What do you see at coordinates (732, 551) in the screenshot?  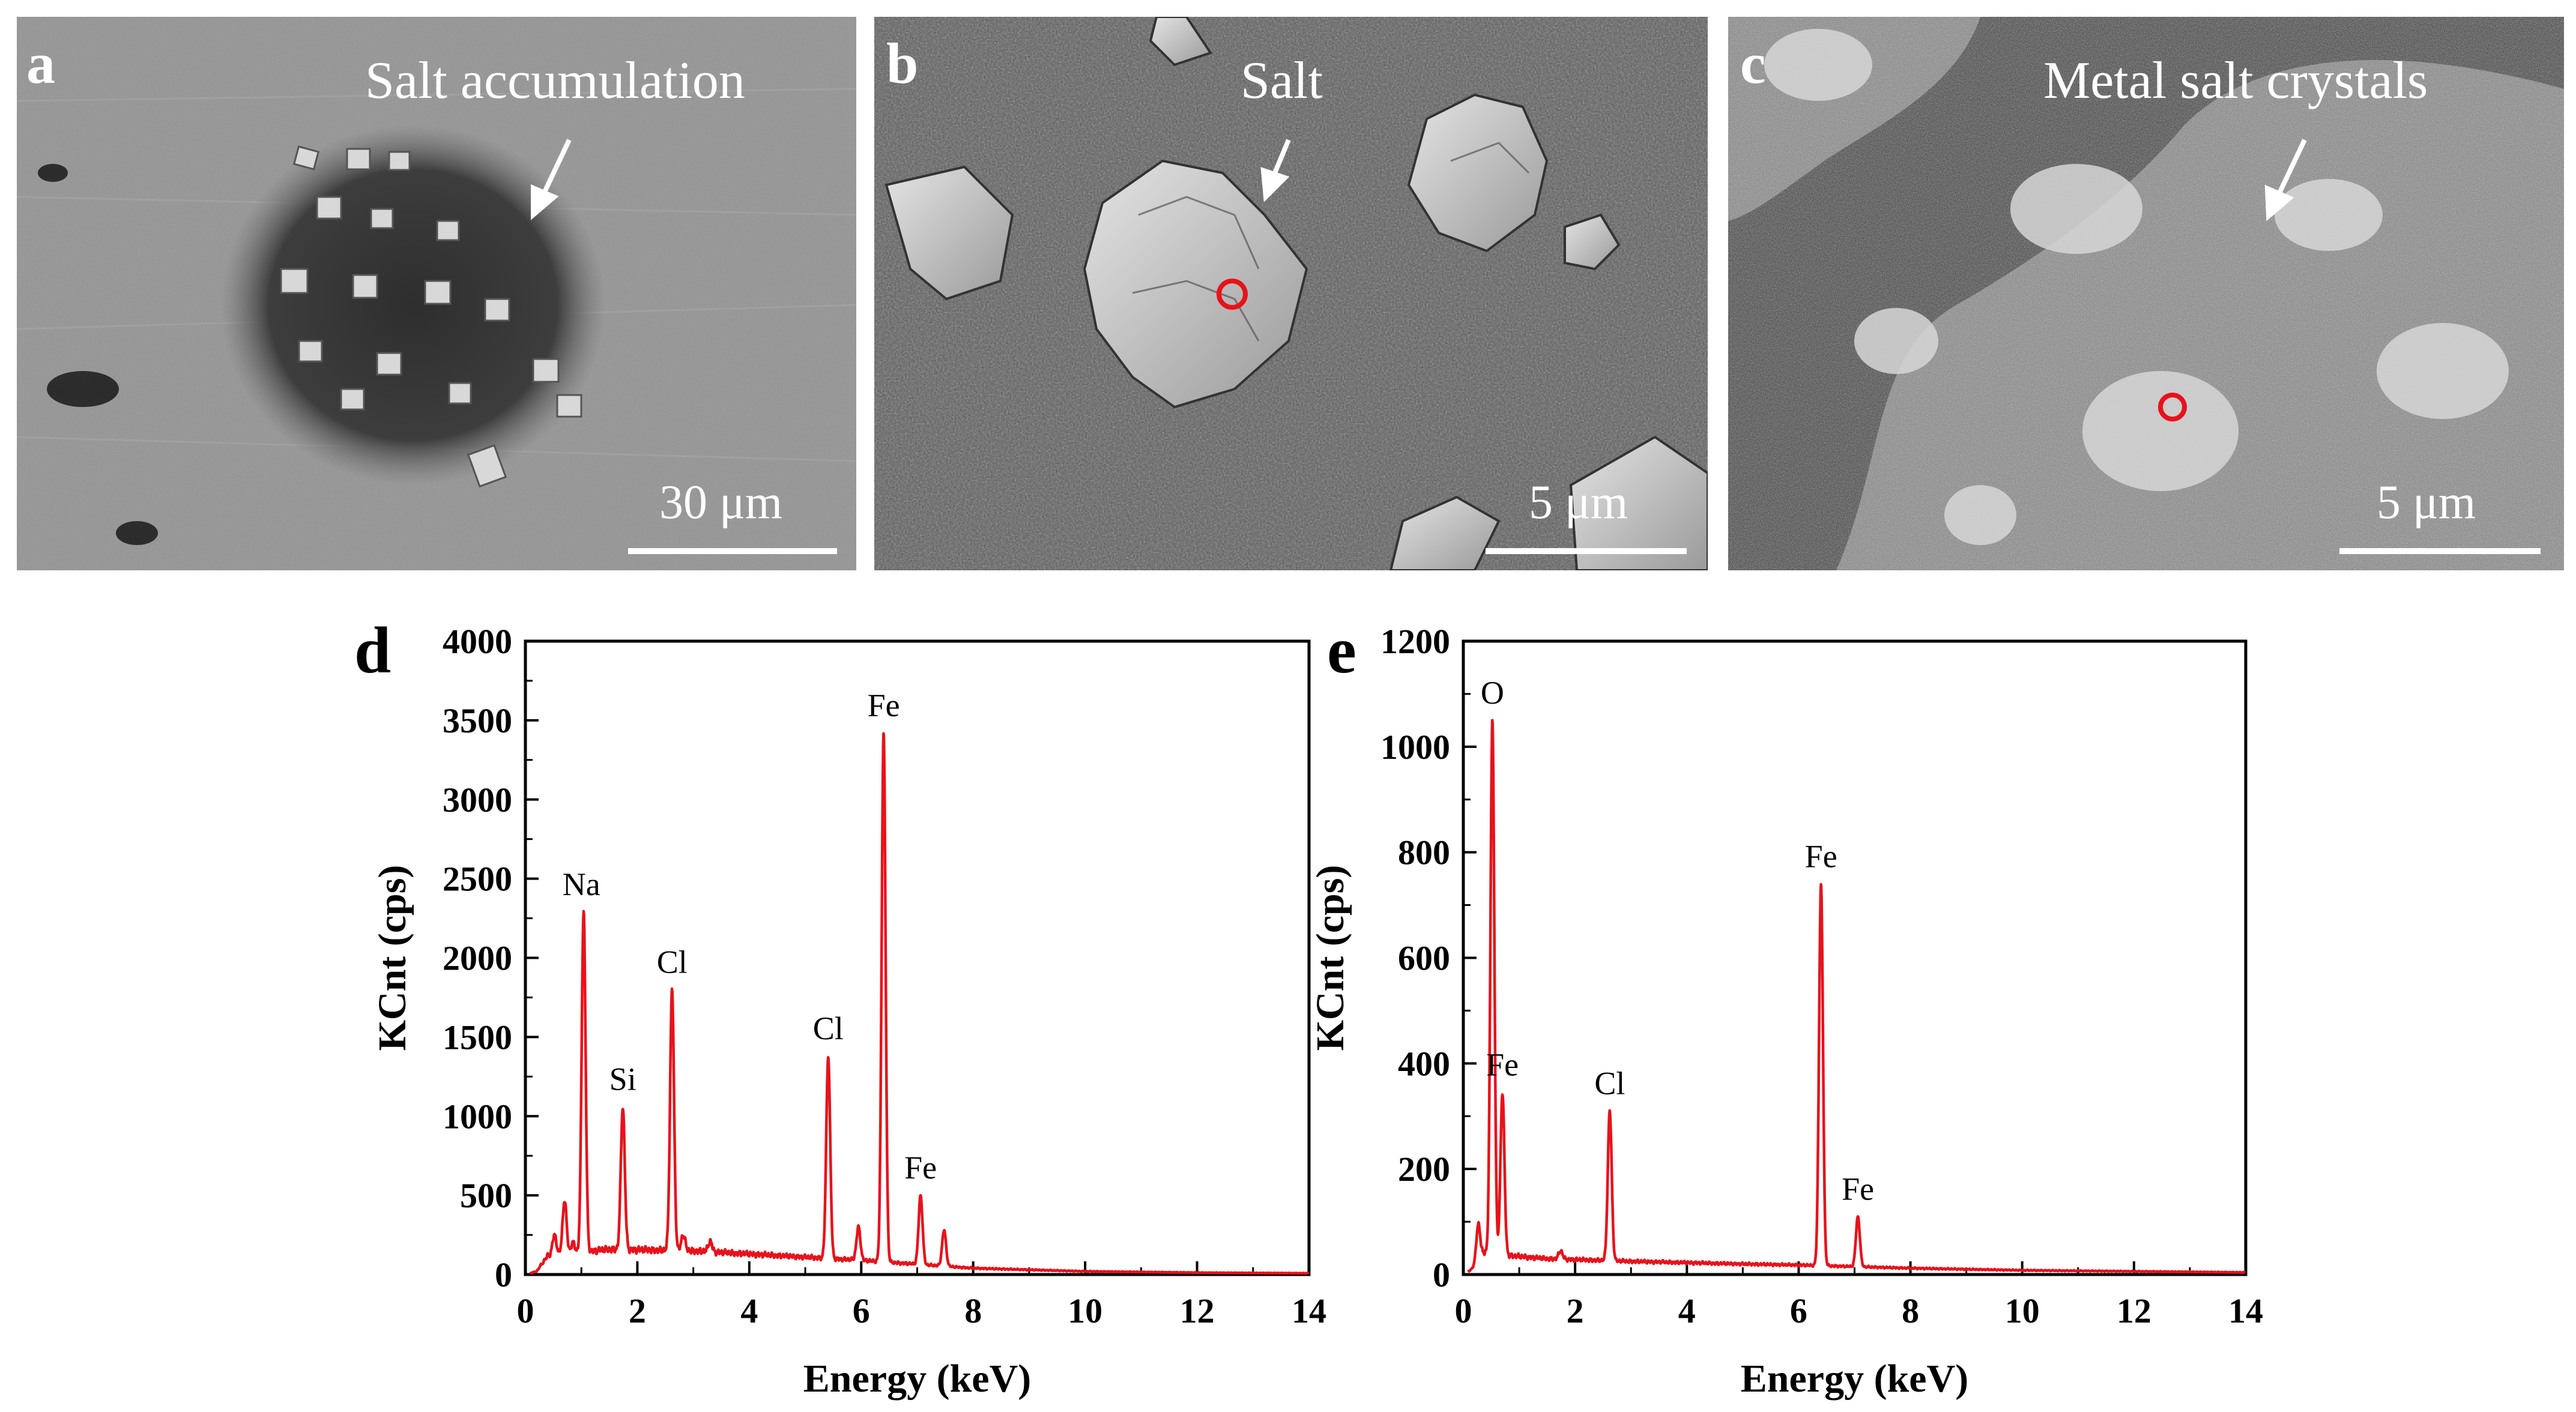 I see `scale-bar-a` at bounding box center [732, 551].